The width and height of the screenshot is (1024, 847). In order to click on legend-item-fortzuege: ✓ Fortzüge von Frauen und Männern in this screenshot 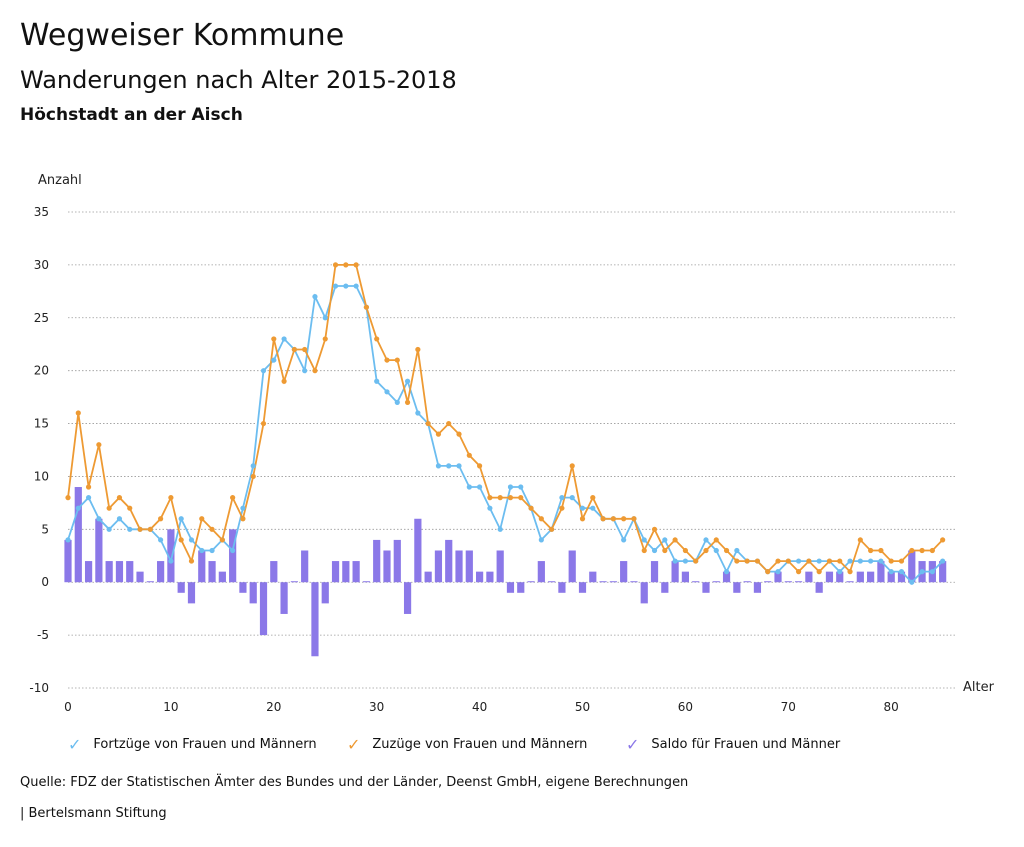, I will do `click(192, 744)`.